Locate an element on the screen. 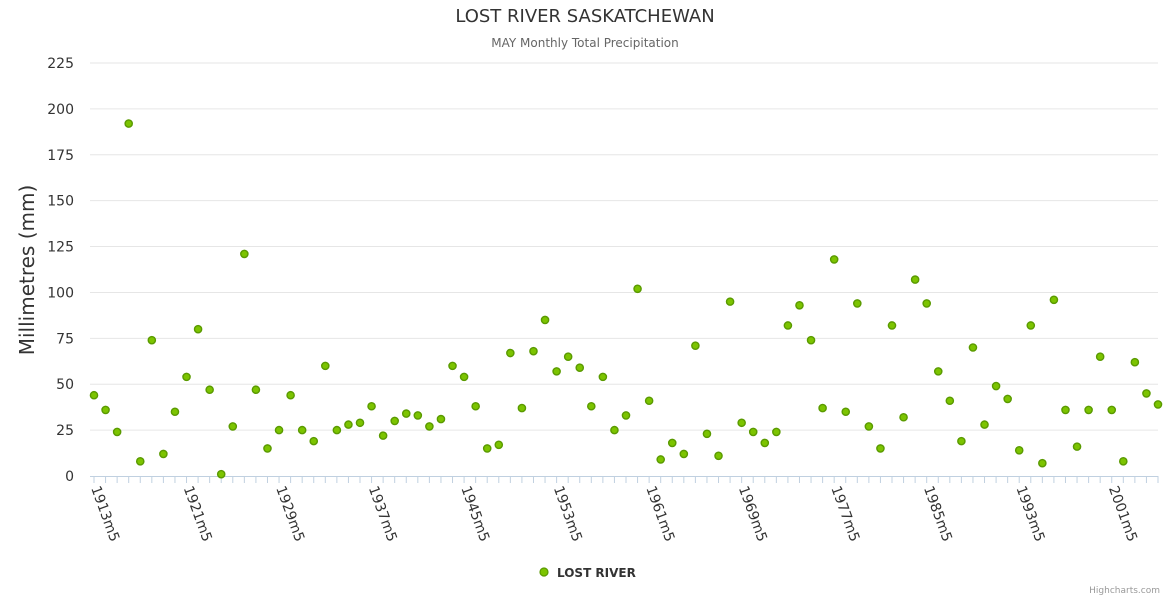  credits: Highcharts.com is located at coordinates (1124, 591).